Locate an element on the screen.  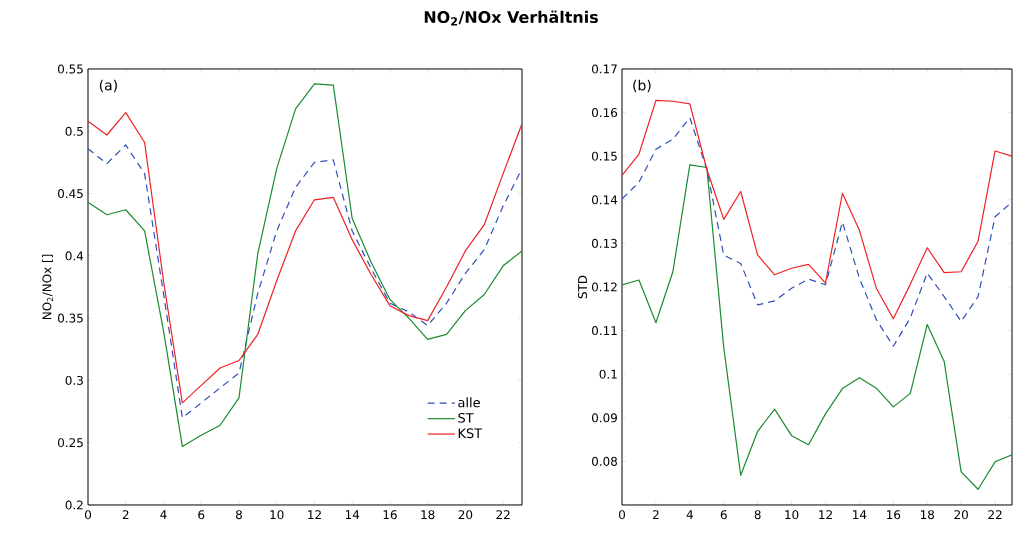
chart-title: NO$_{2}$/NOx Verhältnis is located at coordinates (511, 18).